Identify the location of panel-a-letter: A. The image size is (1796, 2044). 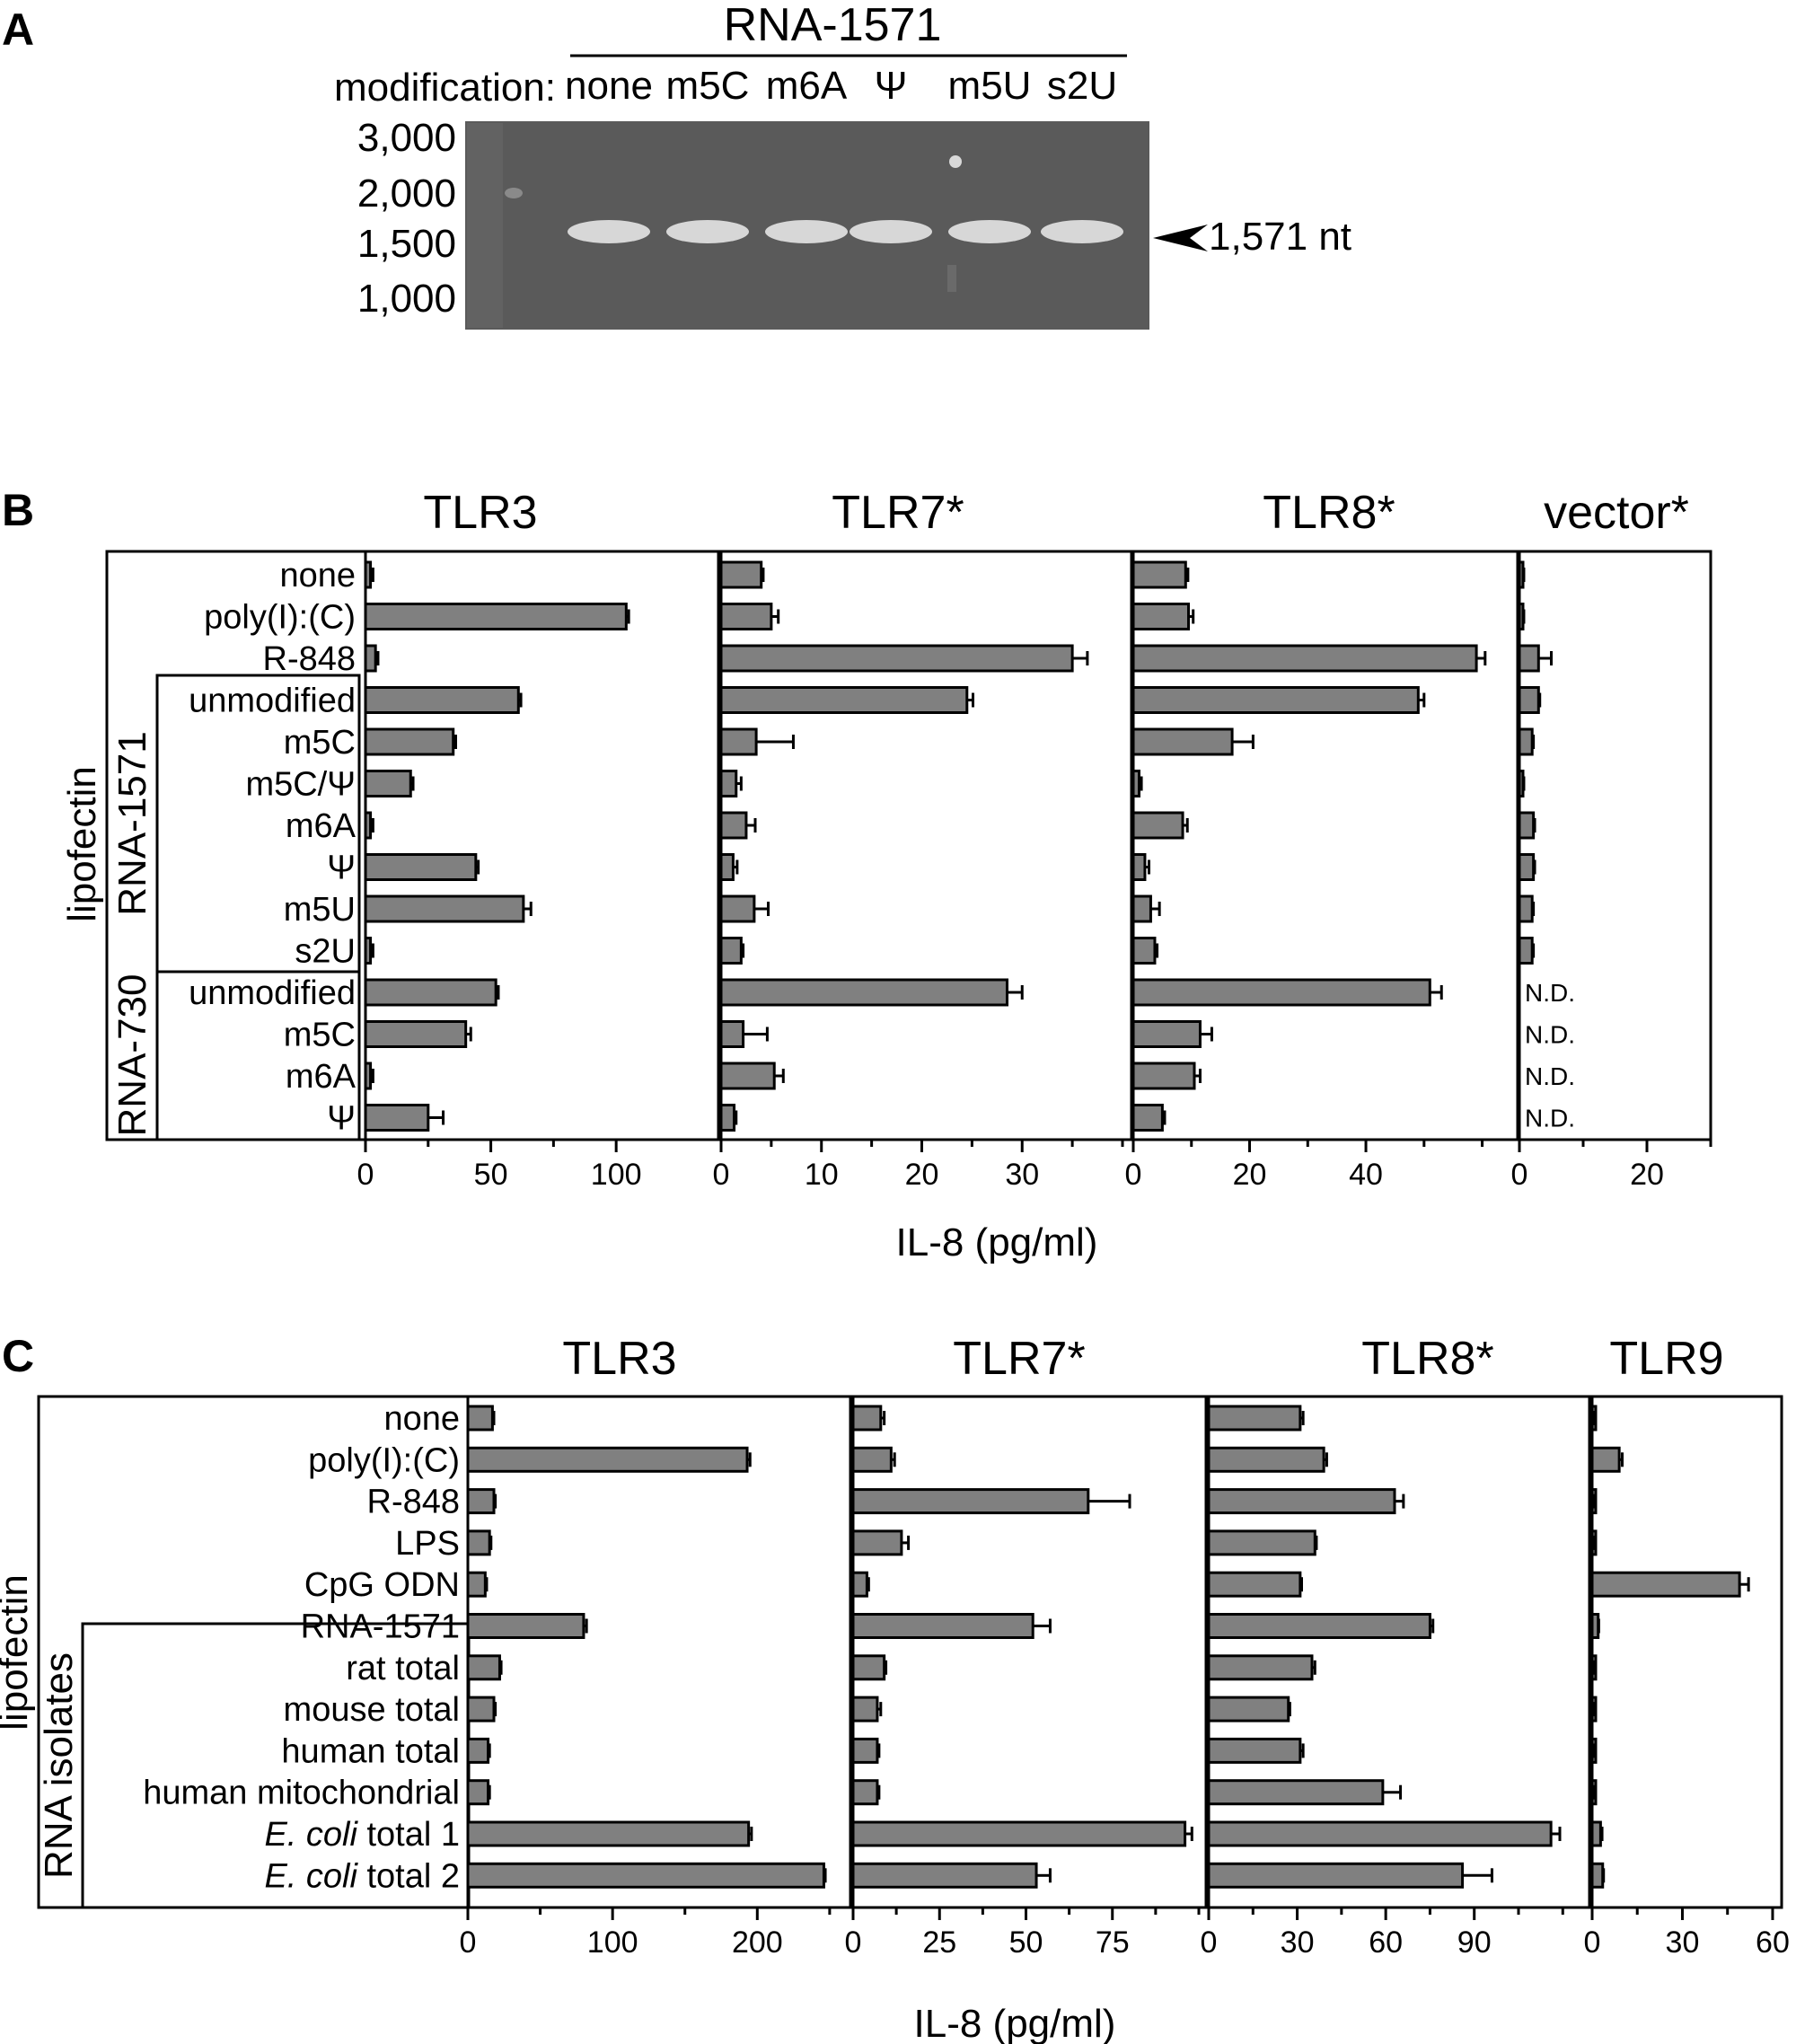
(18, 30).